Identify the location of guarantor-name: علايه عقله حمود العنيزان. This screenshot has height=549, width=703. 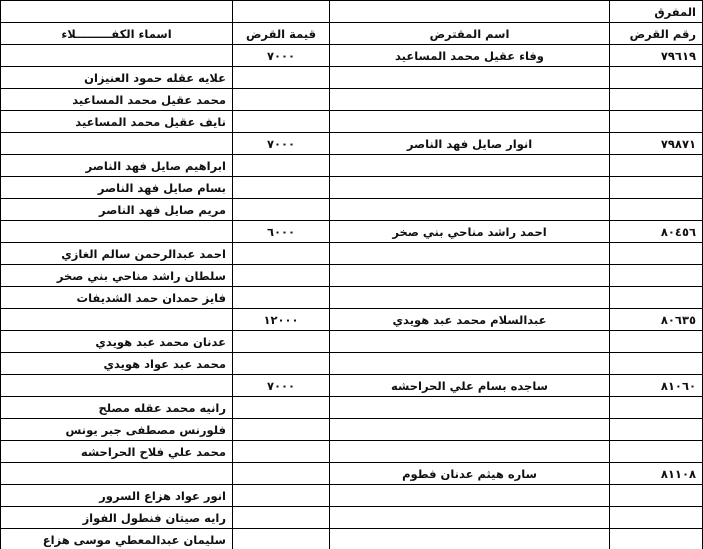
(116, 77).